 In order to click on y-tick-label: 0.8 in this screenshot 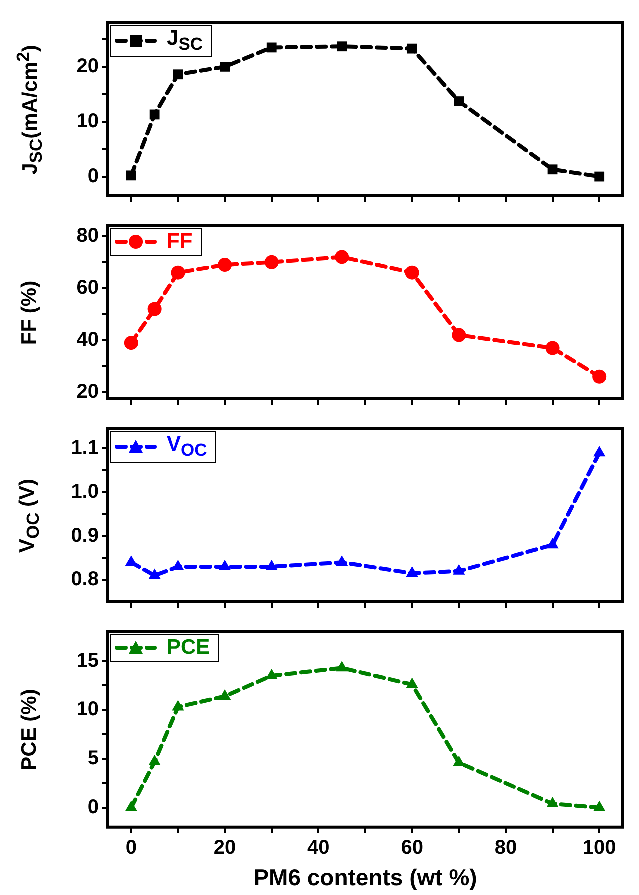, I will do `click(85, 579)`.